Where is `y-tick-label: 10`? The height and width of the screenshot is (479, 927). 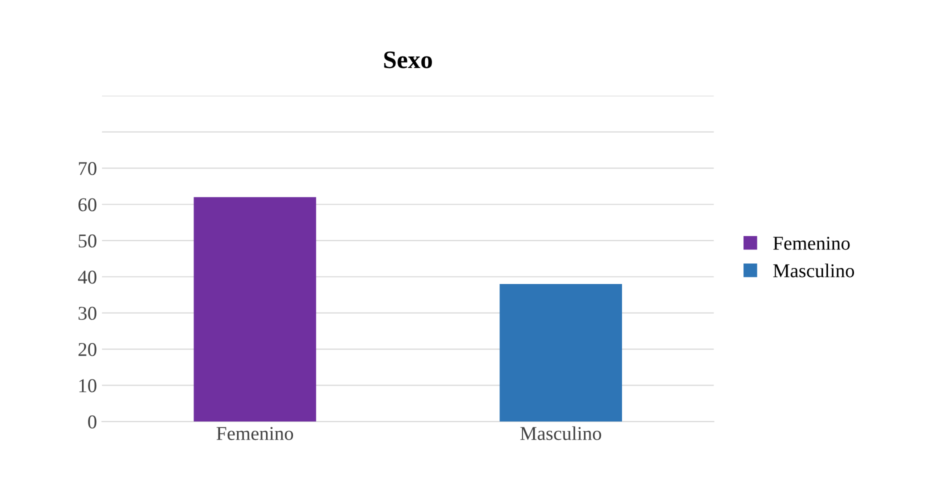
y-tick-label: 10 is located at coordinates (87, 385).